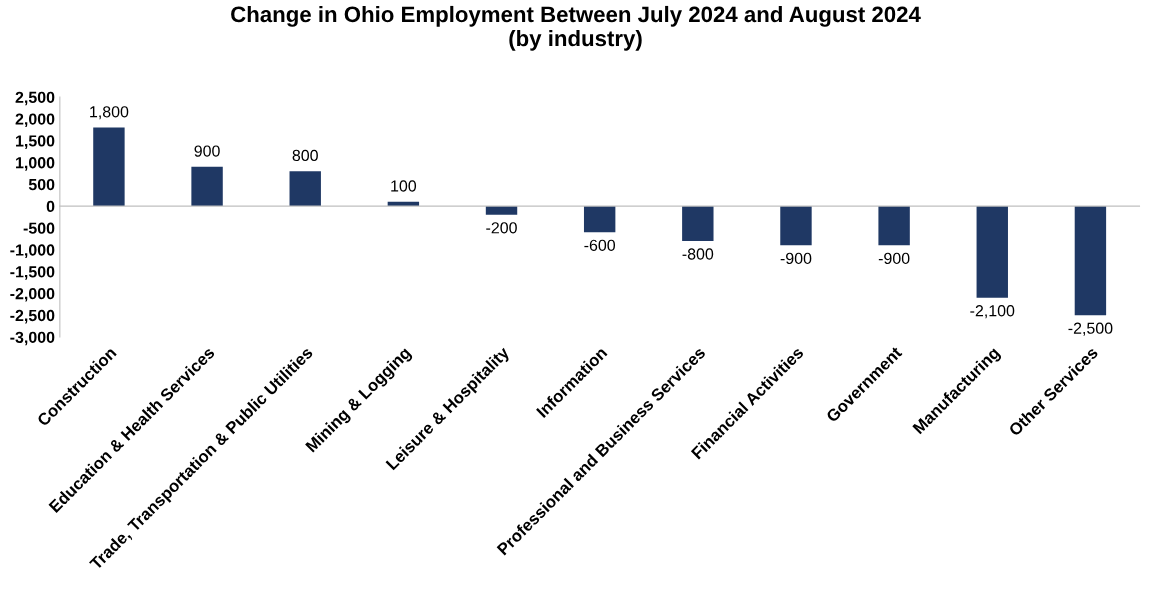 Image resolution: width=1151 pixels, height=592 pixels. I want to click on y-tick-label: 500, so click(41, 184).